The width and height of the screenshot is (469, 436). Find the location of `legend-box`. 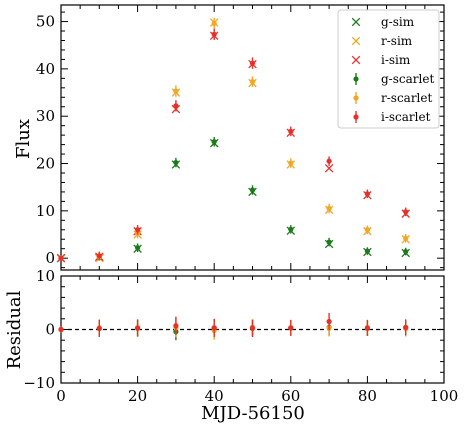

legend-box is located at coordinates (388, 69).